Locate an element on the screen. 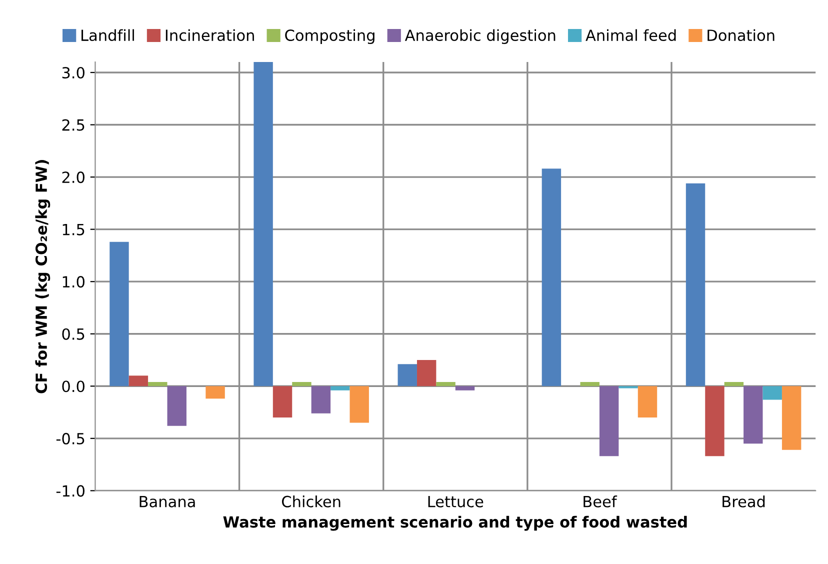 The height and width of the screenshot is (564, 828). y-tick-label: -1.0 is located at coordinates (70, 491).